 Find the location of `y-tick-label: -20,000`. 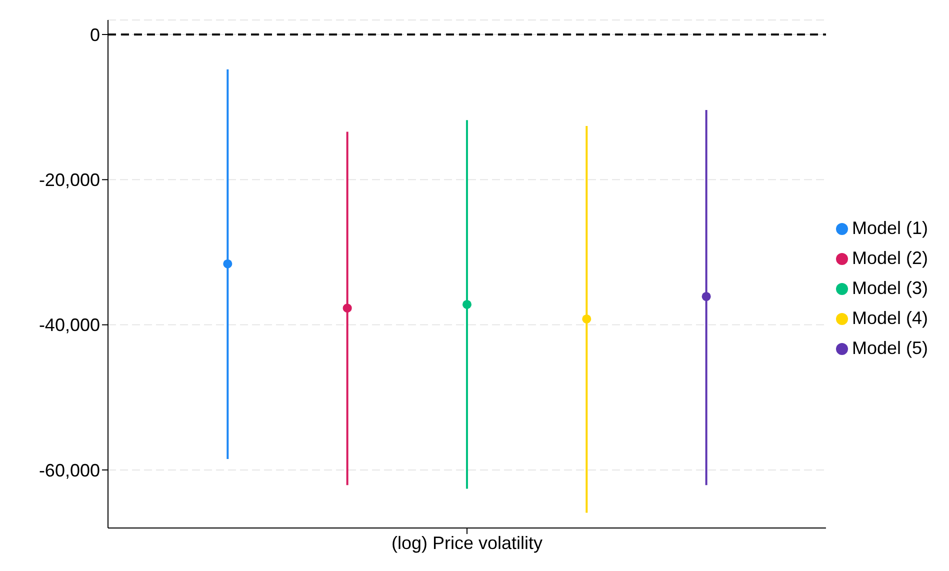

y-tick-label: -20,000 is located at coordinates (69, 180).